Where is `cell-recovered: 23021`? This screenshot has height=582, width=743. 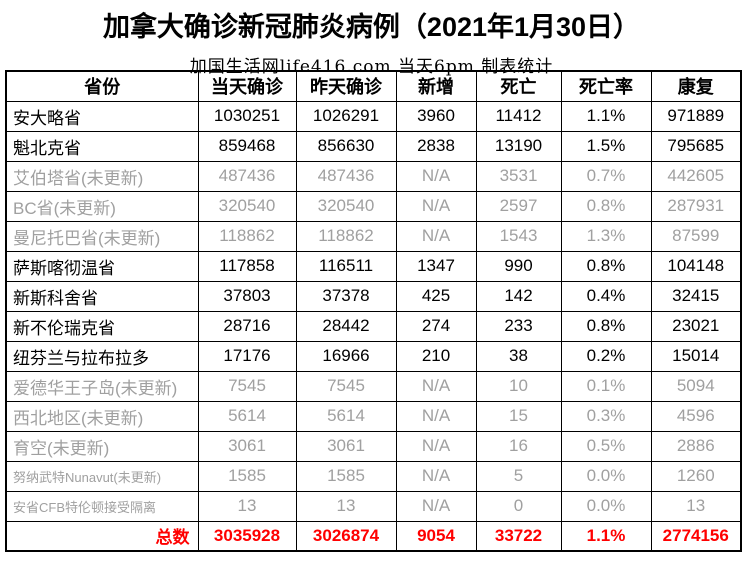 cell-recovered: 23021 is located at coordinates (696, 326).